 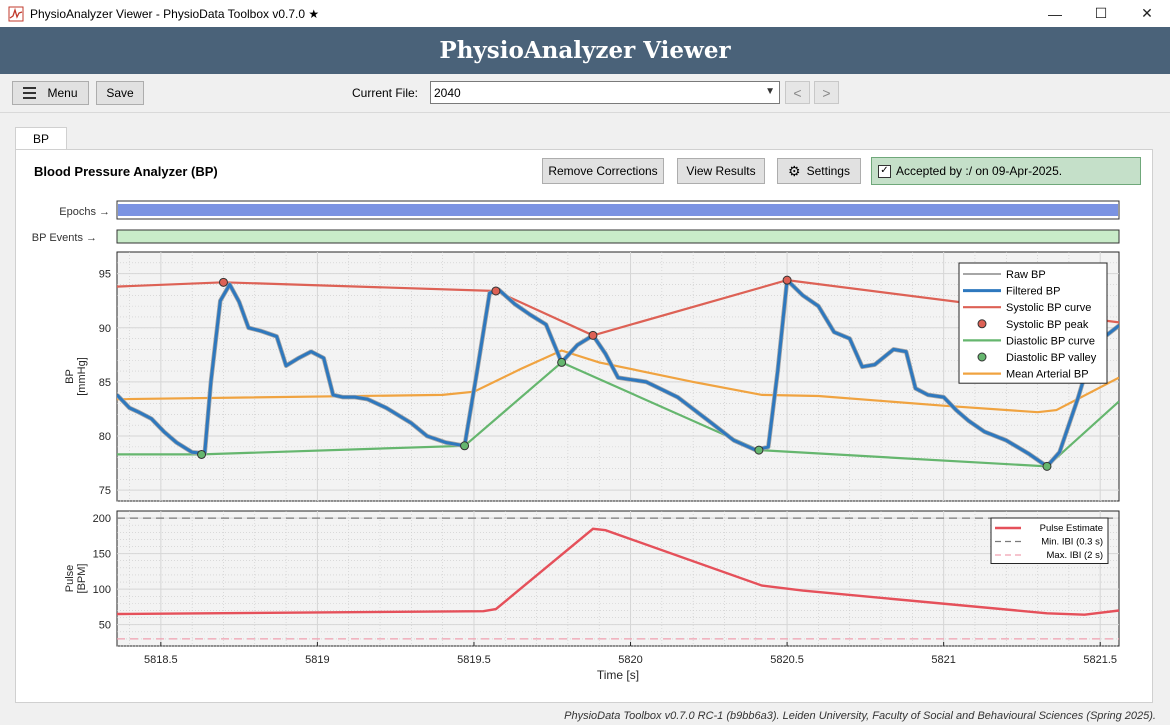 What do you see at coordinates (62, 93) in the screenshot?
I see `menu-label: Menu` at bounding box center [62, 93].